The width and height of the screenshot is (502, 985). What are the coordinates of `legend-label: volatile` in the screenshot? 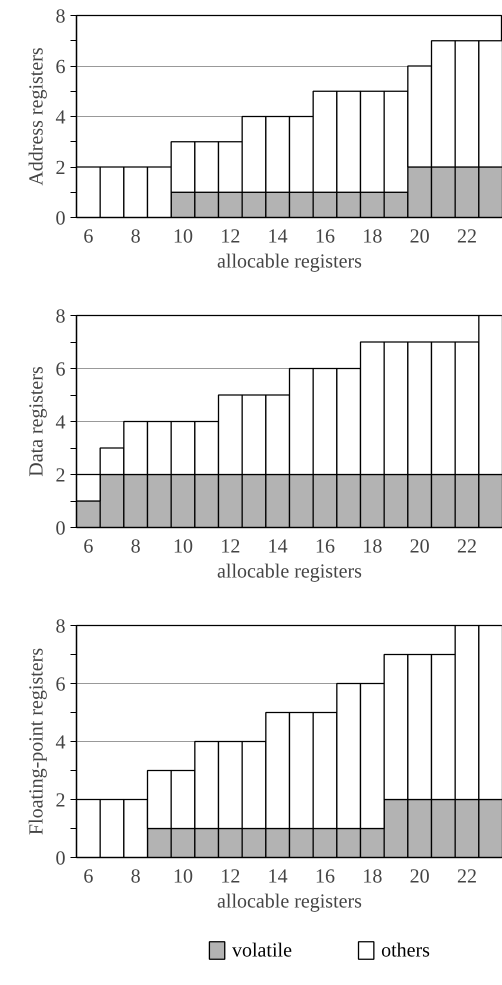 It's located at (262, 951).